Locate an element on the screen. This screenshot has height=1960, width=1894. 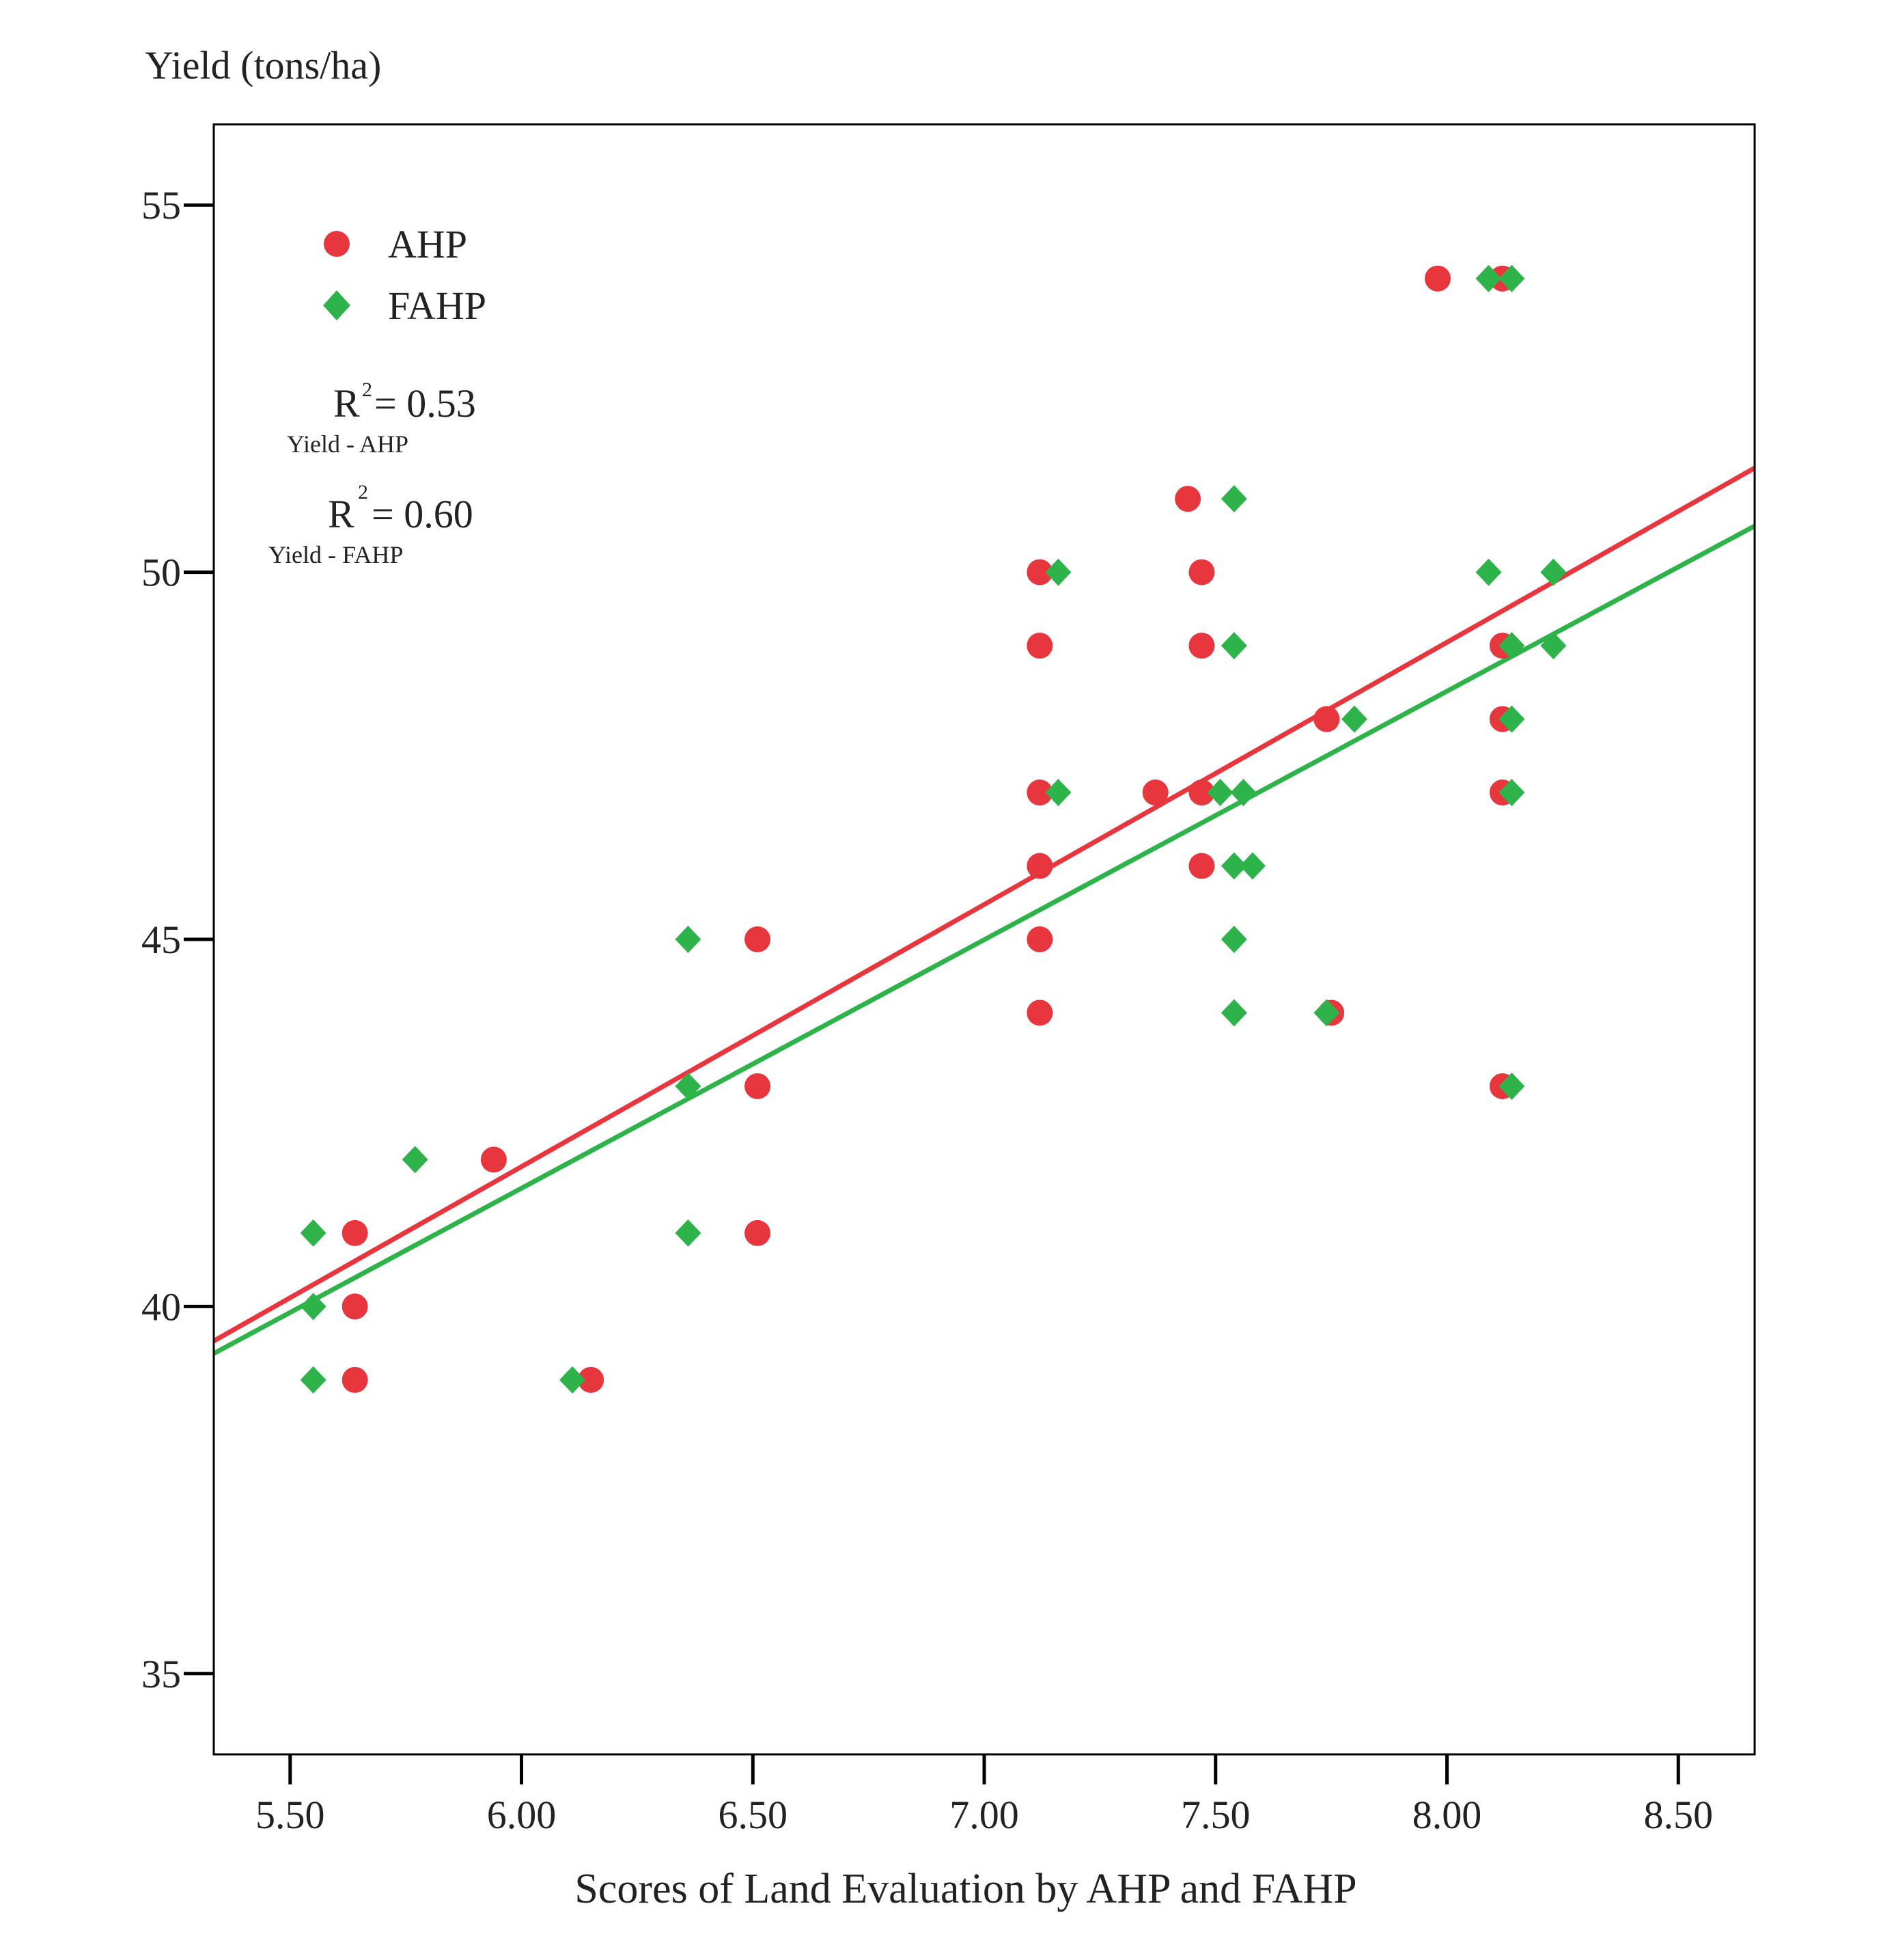
r2-subscript: Yield - AHP is located at coordinates (347, 444).